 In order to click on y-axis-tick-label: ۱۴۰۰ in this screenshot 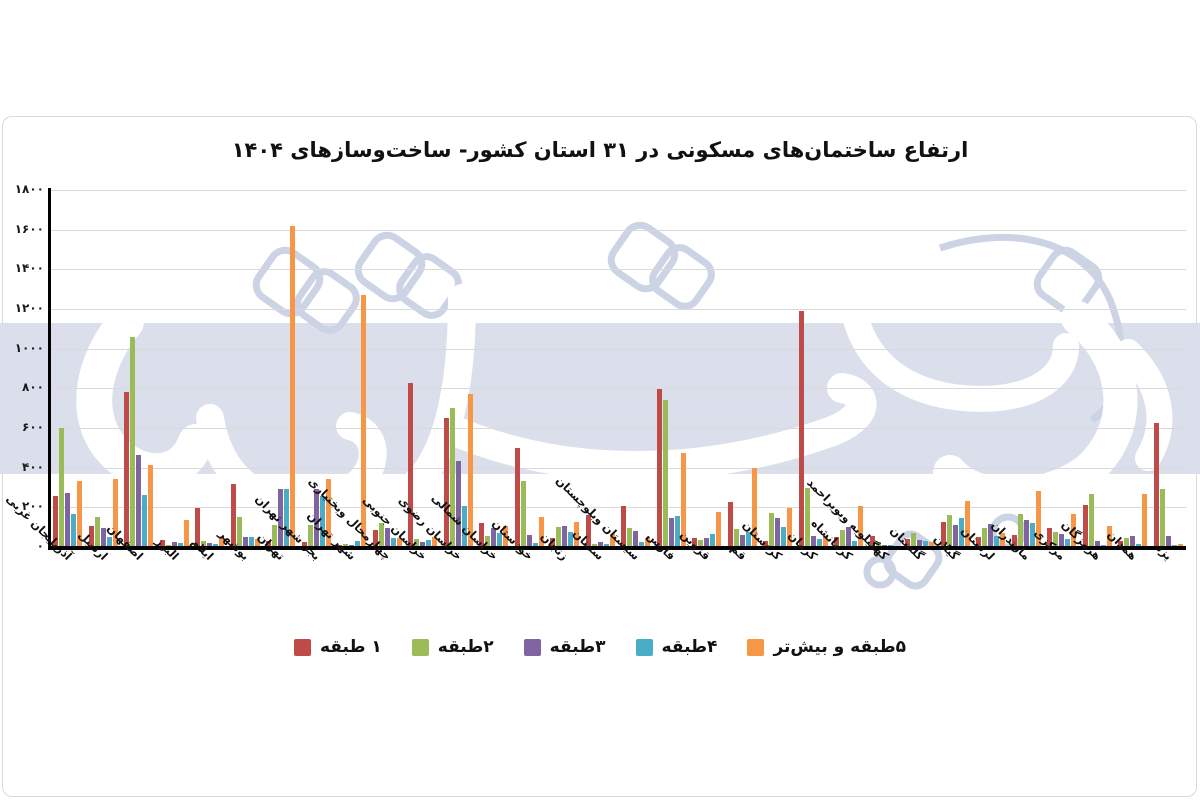, I will do `click(29, 268)`.